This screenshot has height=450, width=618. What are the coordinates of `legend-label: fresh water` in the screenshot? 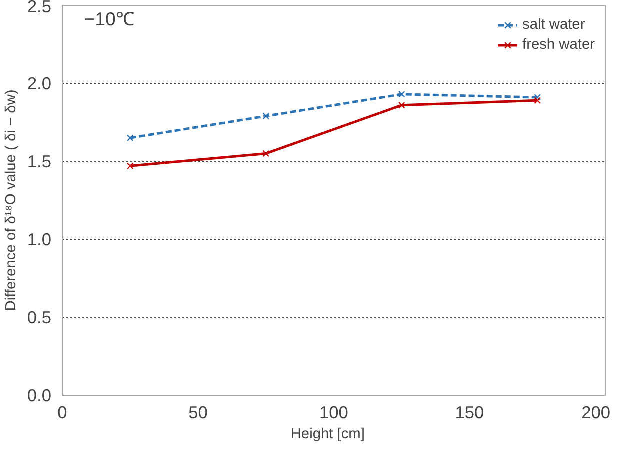 It's located at (558, 45).